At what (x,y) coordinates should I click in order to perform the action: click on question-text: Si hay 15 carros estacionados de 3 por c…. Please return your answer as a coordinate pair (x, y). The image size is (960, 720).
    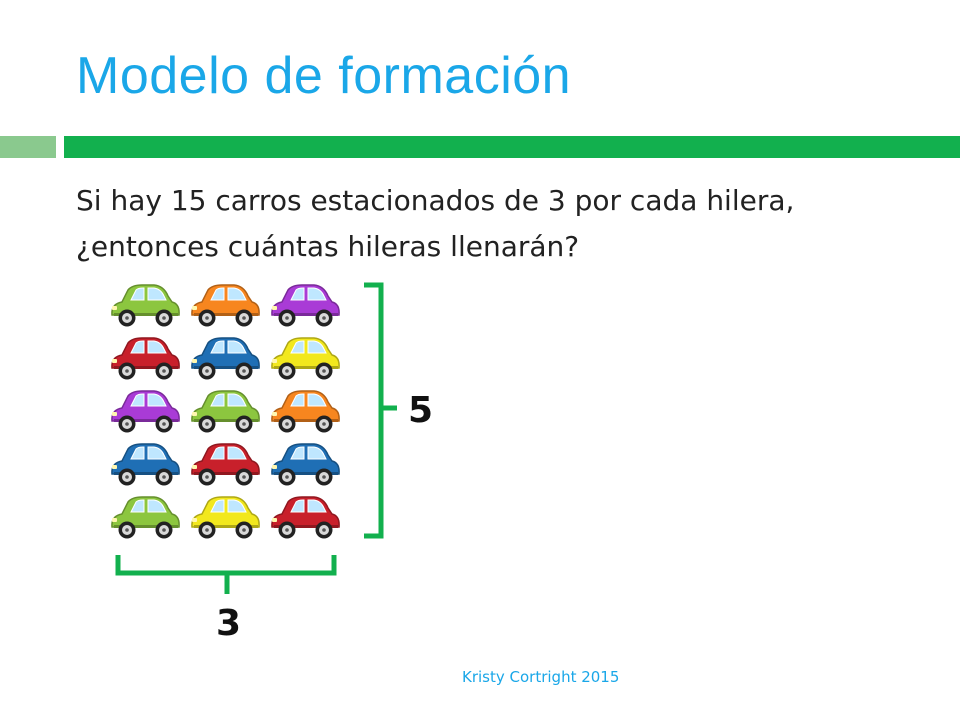
    Looking at the image, I should click on (435, 223).